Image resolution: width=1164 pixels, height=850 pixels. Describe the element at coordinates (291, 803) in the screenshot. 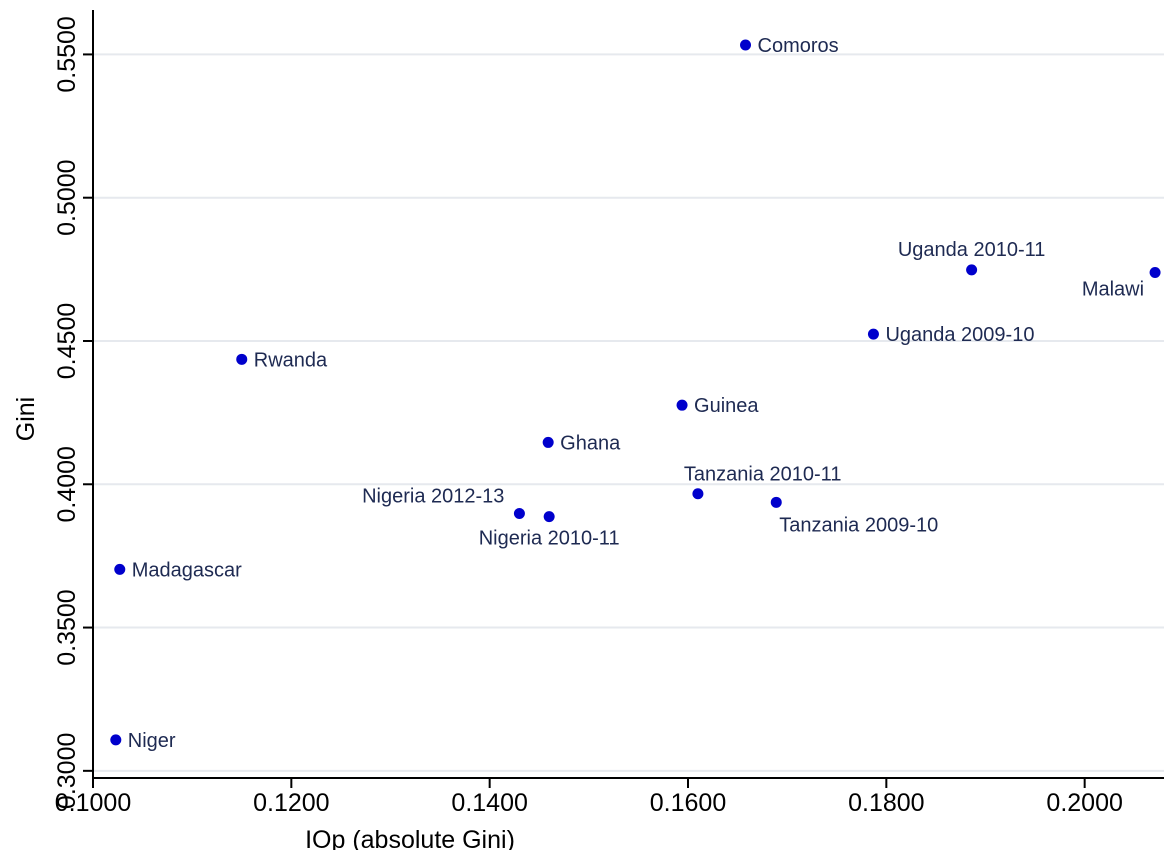

I see `x-tick-label: 0.1200` at that location.